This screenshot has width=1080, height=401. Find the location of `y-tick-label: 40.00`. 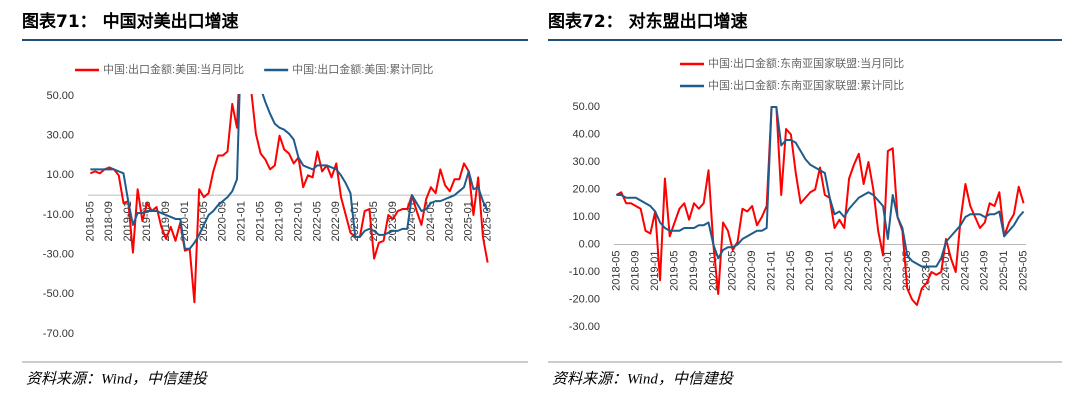

y-tick-label: 40.00 is located at coordinates (586, 134).